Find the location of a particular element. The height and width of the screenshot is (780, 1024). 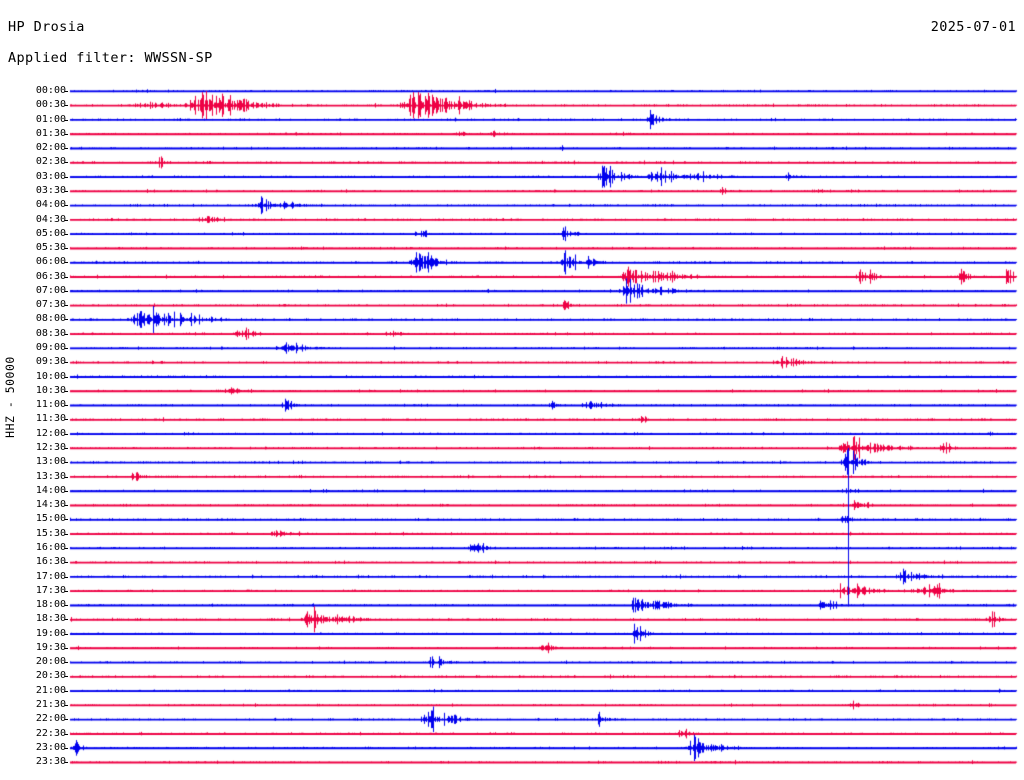

time-tick-label: 09:00 is located at coordinates (50, 348).